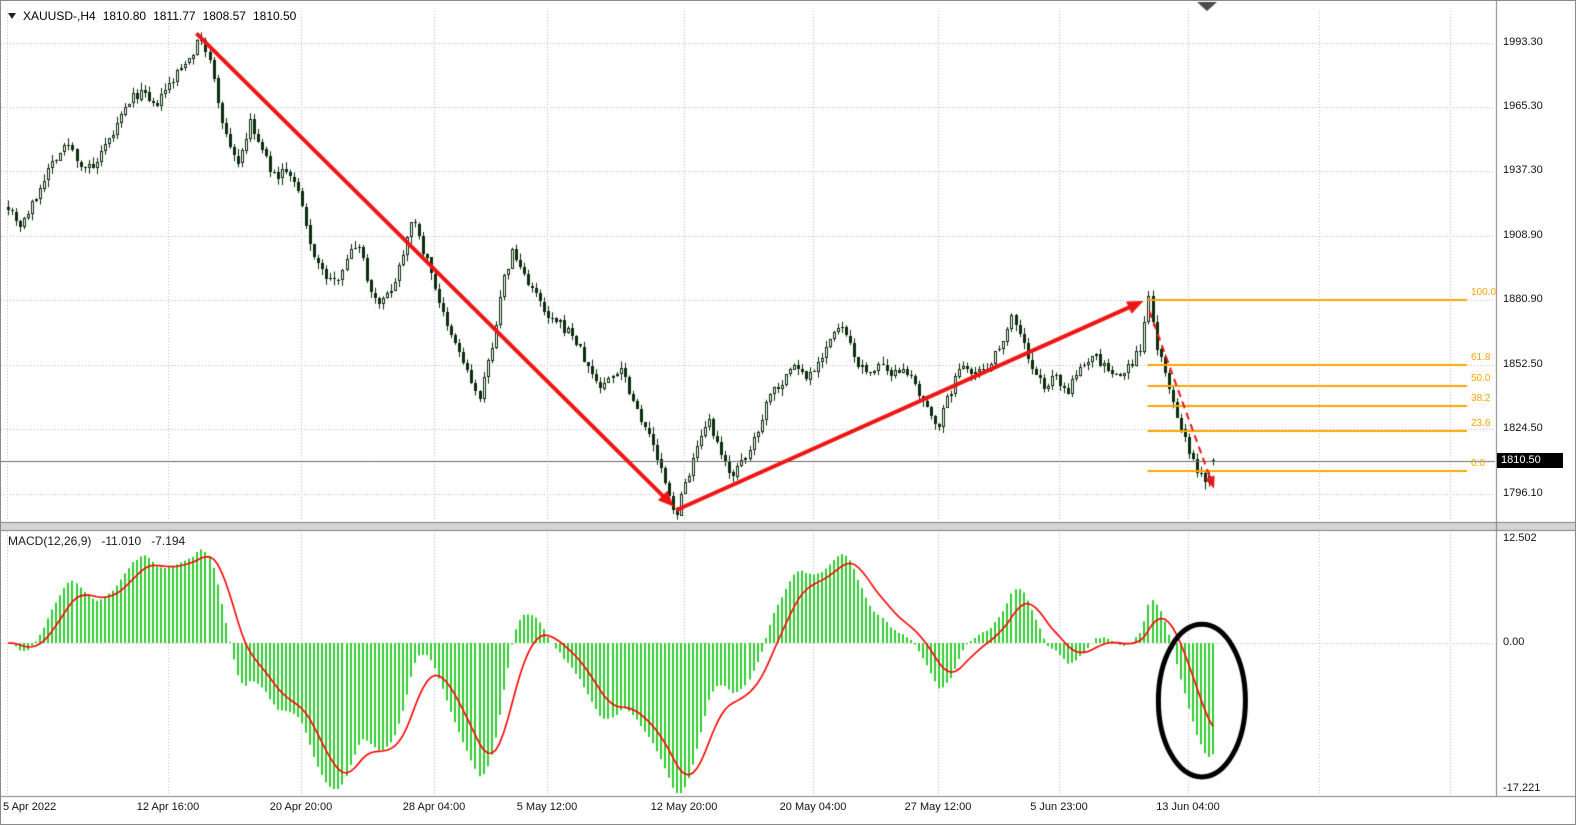  Describe the element at coordinates (174, 16) in the screenshot. I see `ohlc-high: 1811.77` at that location.